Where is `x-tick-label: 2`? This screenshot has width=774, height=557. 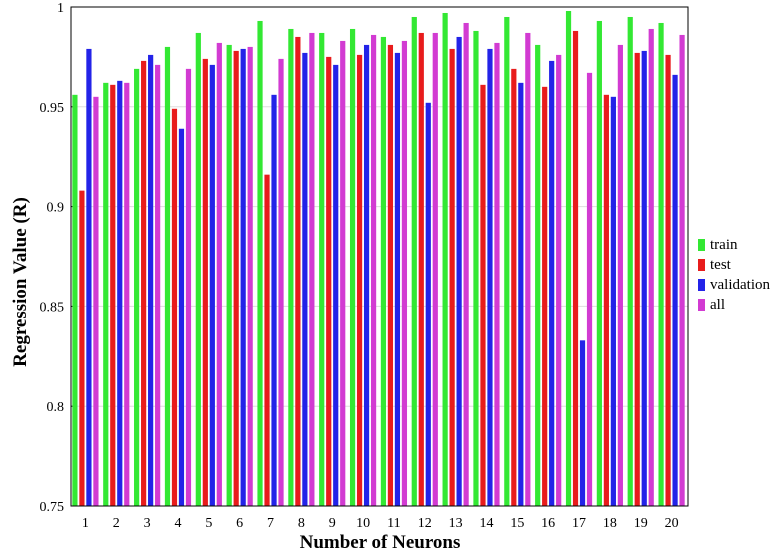 x-tick-label: 2 is located at coordinates (116, 523).